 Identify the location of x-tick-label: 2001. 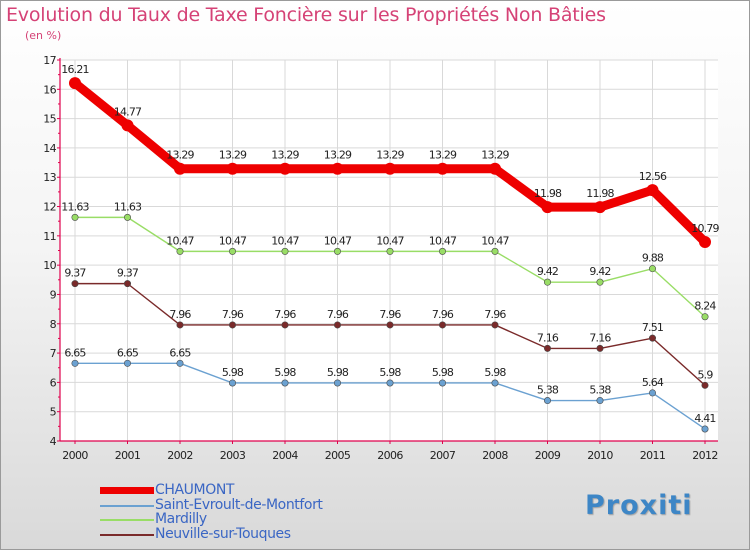
(128, 455).